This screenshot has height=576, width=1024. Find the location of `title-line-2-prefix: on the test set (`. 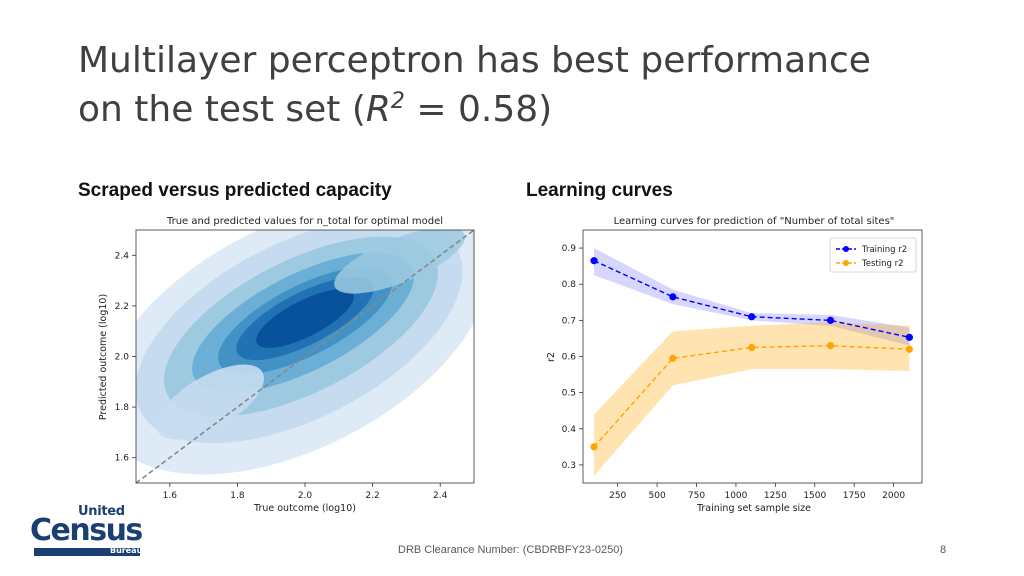

title-line-2-prefix: on the test set ( is located at coordinates (222, 109).